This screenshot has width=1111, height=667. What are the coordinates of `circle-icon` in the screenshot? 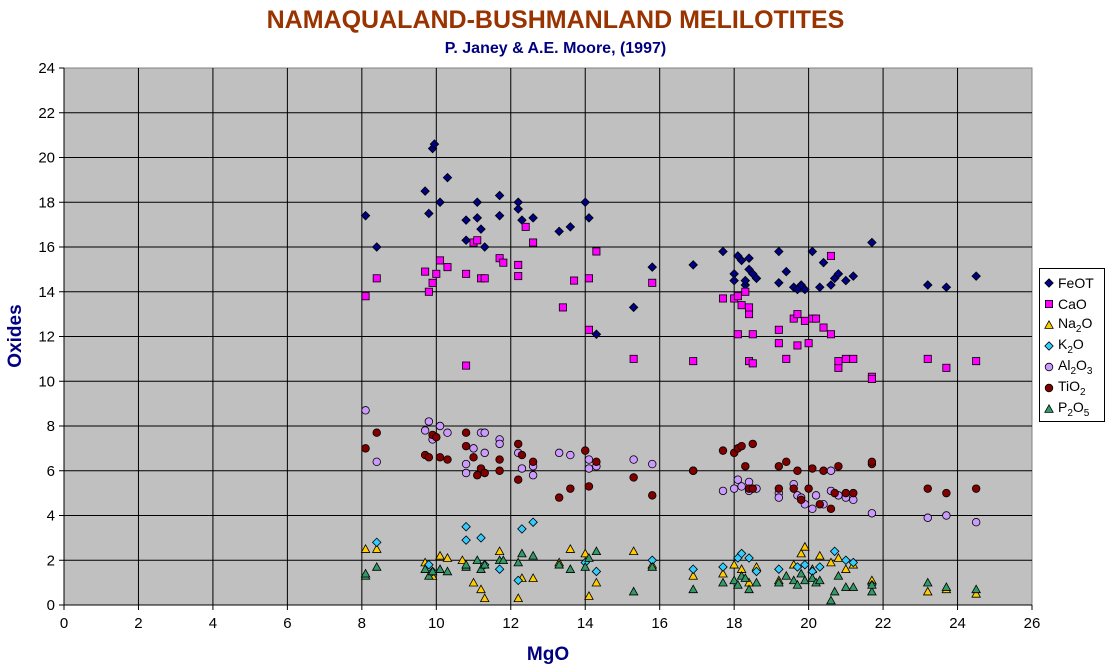 It's located at (1049, 366).